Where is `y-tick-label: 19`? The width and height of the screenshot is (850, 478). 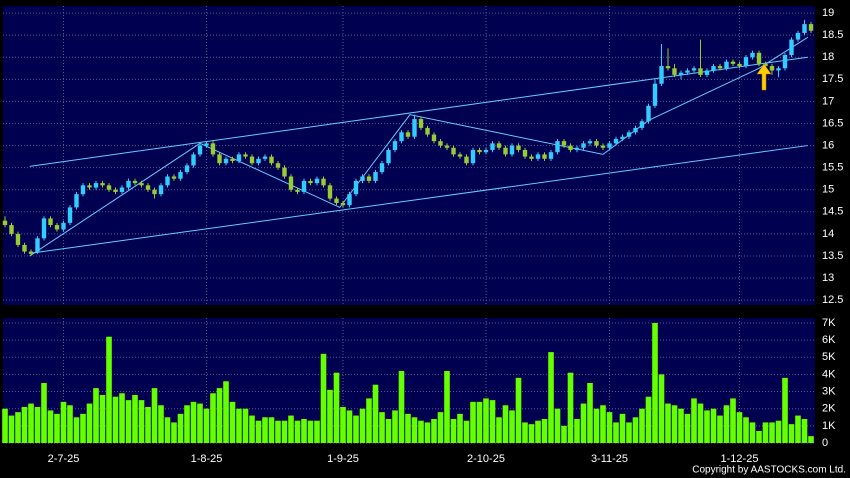
y-tick-label: 19 is located at coordinates (828, 13).